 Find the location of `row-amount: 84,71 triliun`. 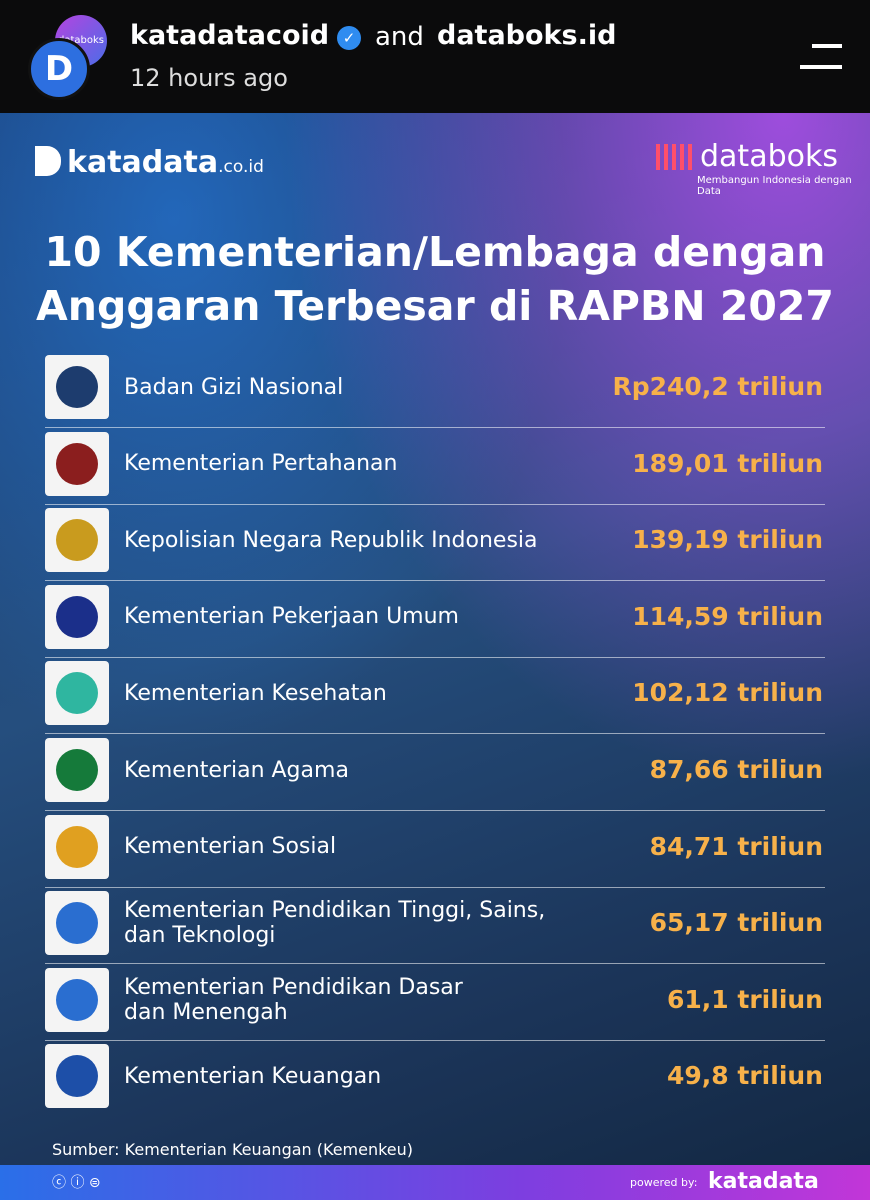

row-amount: 84,71 triliun is located at coordinates (736, 846).